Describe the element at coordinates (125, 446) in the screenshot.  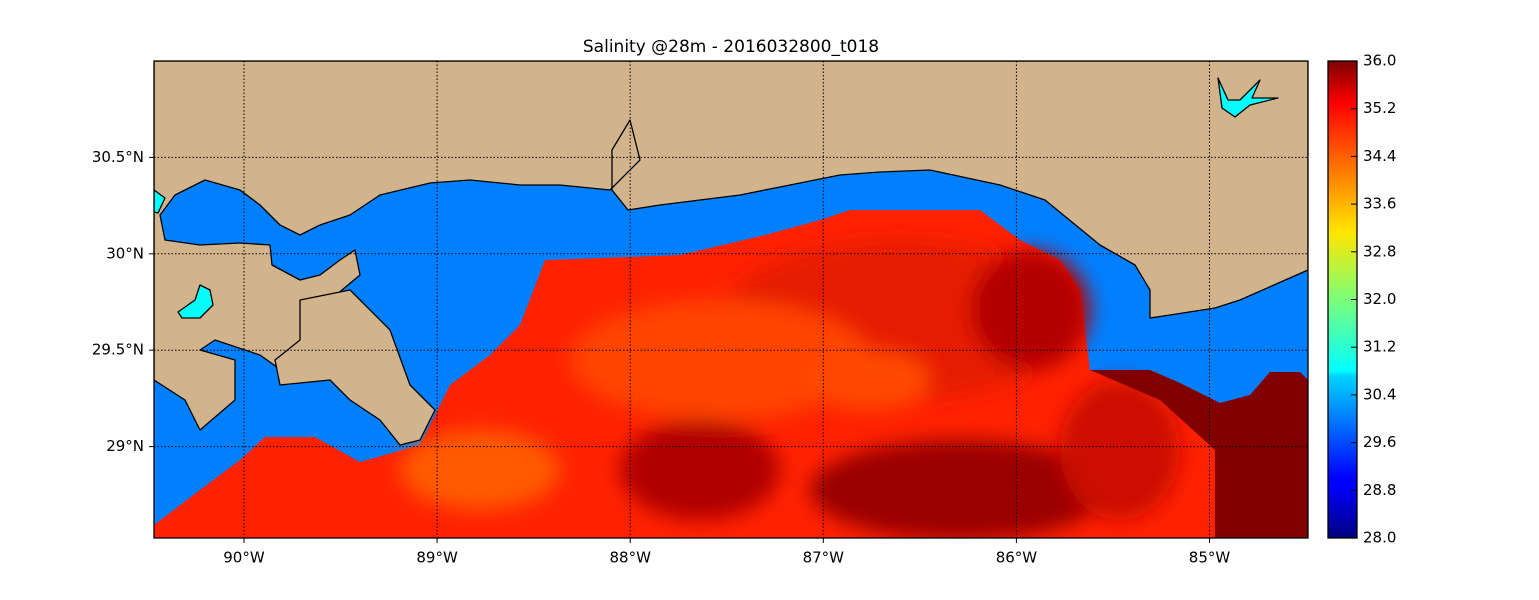
I see `y-tick-label: 29°N` at that location.